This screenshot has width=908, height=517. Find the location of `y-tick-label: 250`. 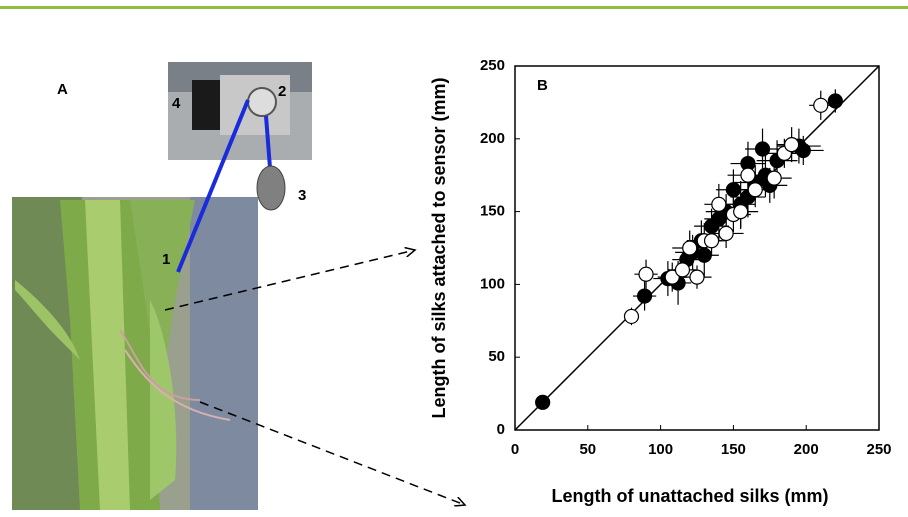

y-tick-label: 250 is located at coordinates (492, 65).